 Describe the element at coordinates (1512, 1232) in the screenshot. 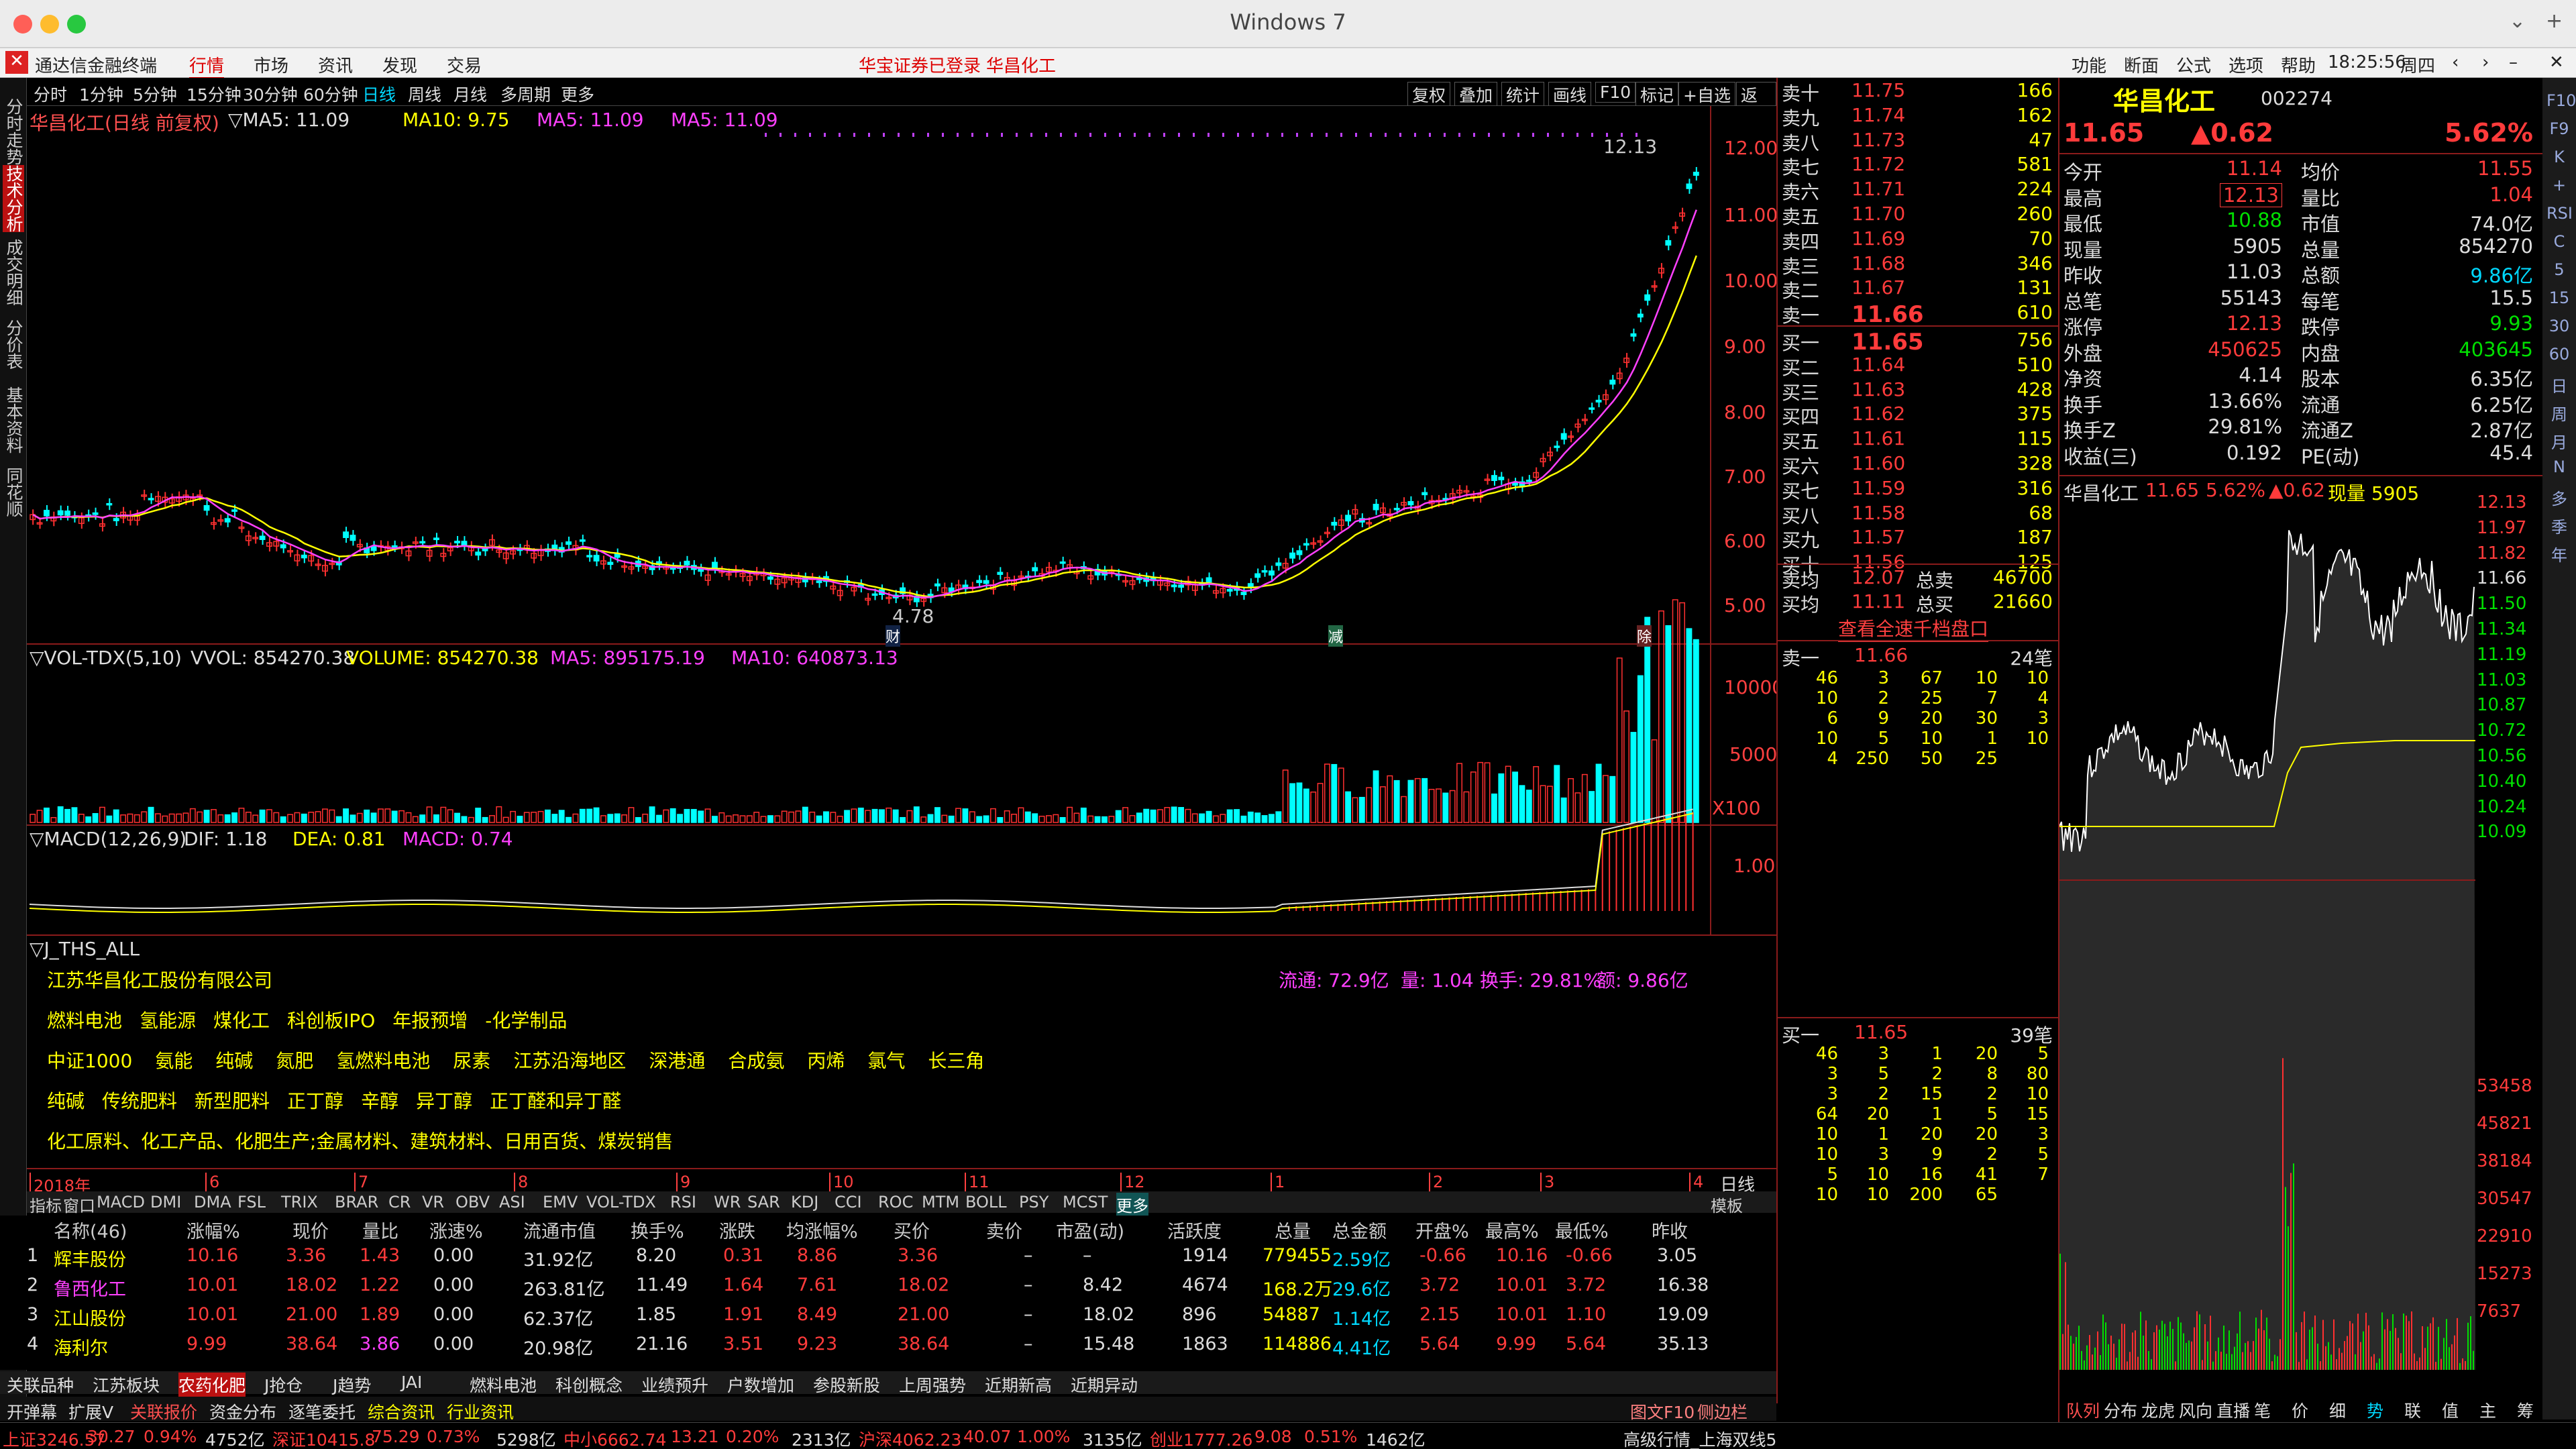

I see `table-header: 最高%` at that location.